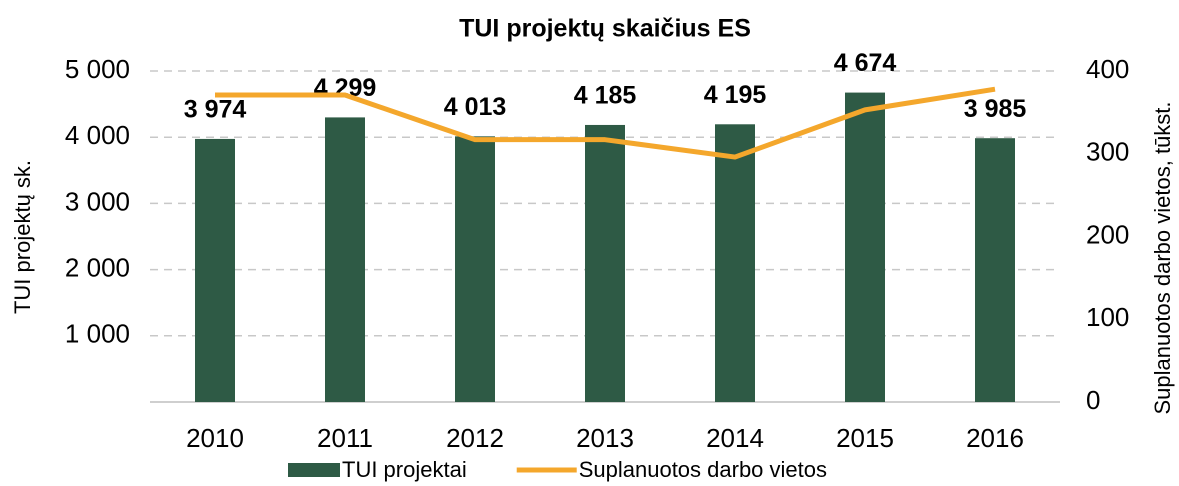 The width and height of the screenshot is (1179, 486). What do you see at coordinates (475, 107) in the screenshot?
I see `data-label: 4 013` at bounding box center [475, 107].